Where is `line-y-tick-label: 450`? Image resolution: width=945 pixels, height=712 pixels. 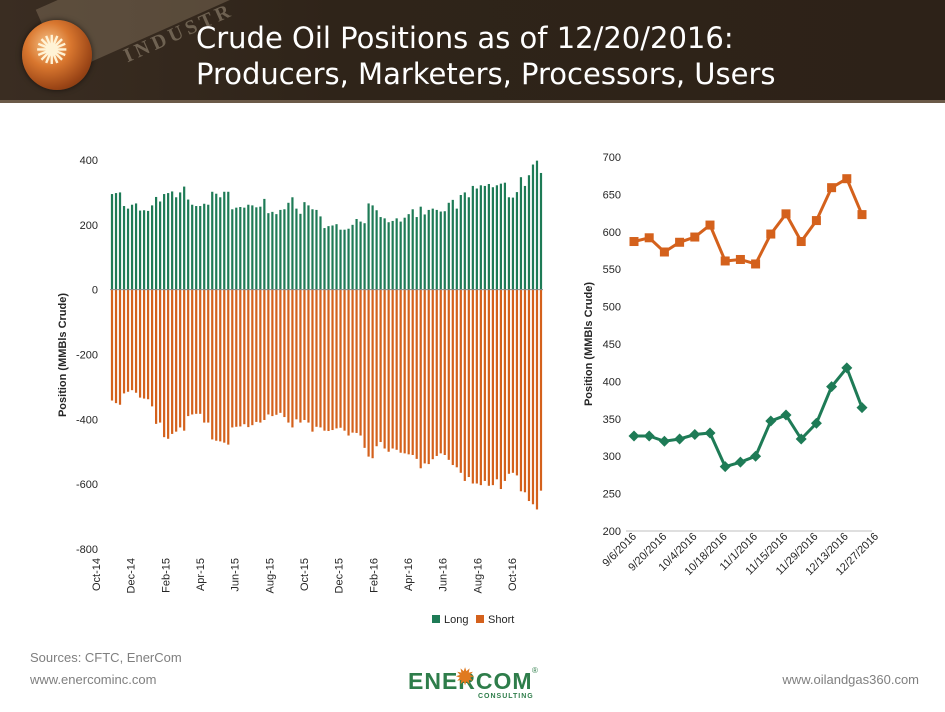
line-y-tick-label: 450 is located at coordinates (612, 345).